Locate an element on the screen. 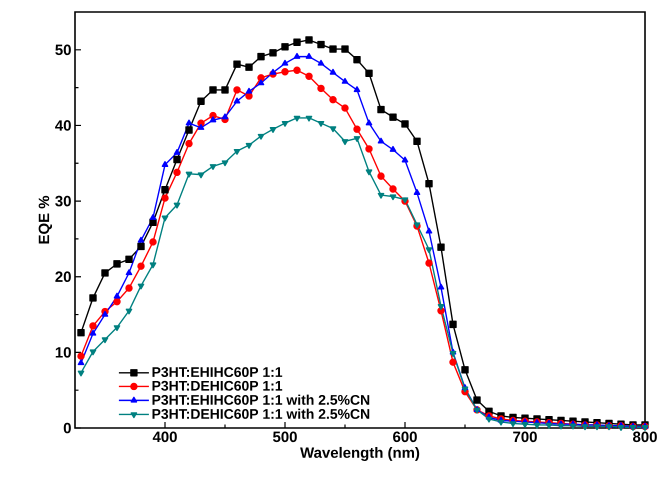 The height and width of the screenshot is (496, 657). y-tick-label: 30 is located at coordinates (63, 201).